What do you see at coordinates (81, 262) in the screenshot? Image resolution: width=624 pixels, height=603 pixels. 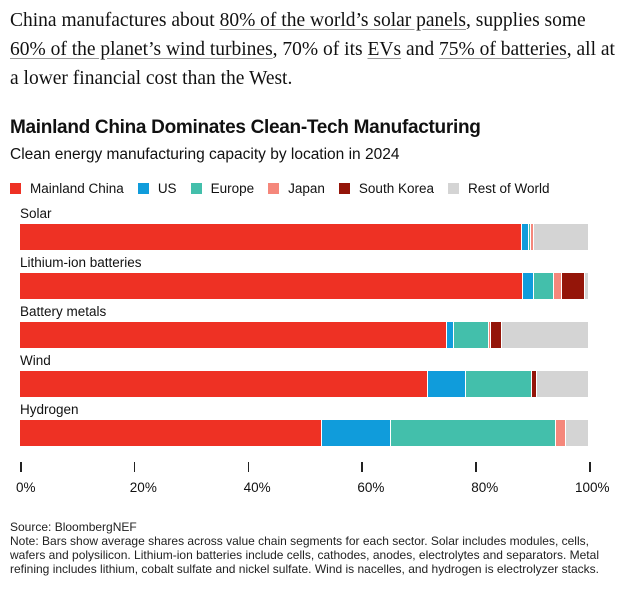 I see `category-label: Lithium-ion batteries` at bounding box center [81, 262].